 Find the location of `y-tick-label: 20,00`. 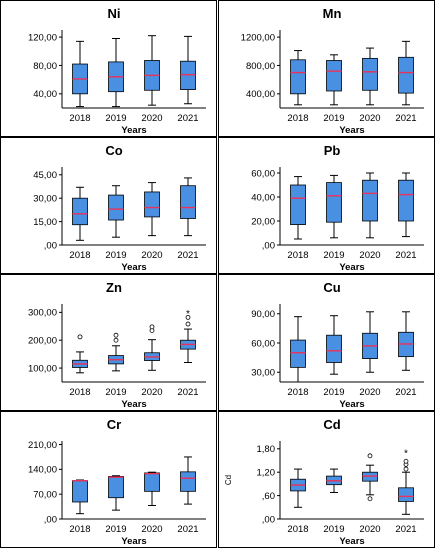

y-tick-label: 20,00 is located at coordinates (263, 221).